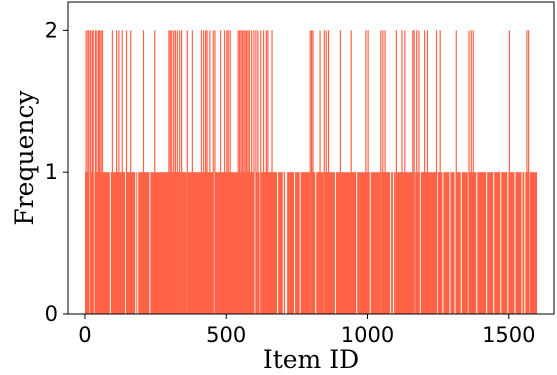 The height and width of the screenshot is (375, 557). I want to click on x-tick-label: 500, so click(226, 335).